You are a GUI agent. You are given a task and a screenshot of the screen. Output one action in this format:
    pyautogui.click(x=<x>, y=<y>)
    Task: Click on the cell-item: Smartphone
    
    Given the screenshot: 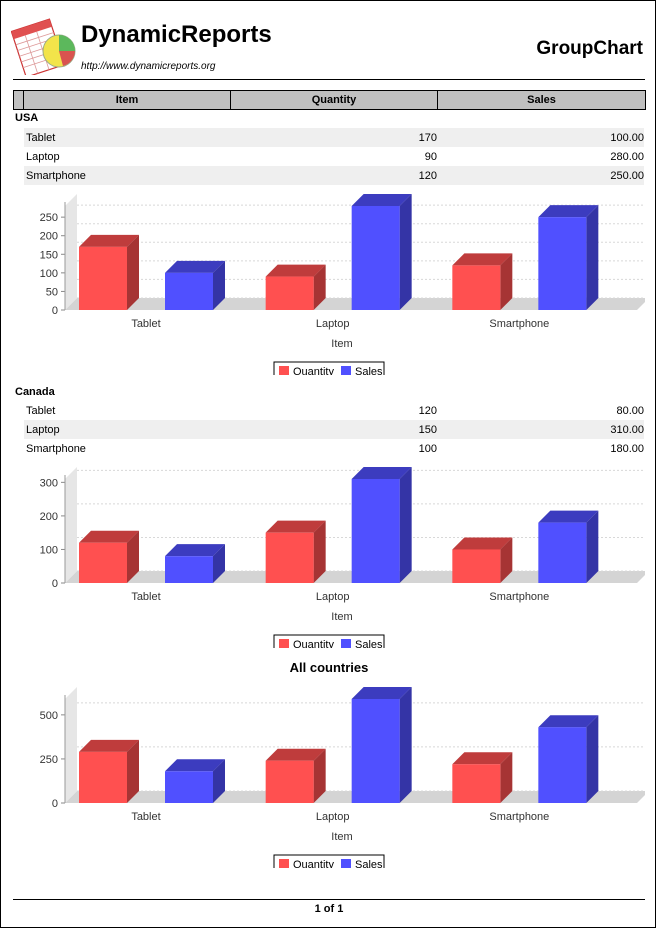 What is the action you would take?
    pyautogui.click(x=56, y=448)
    